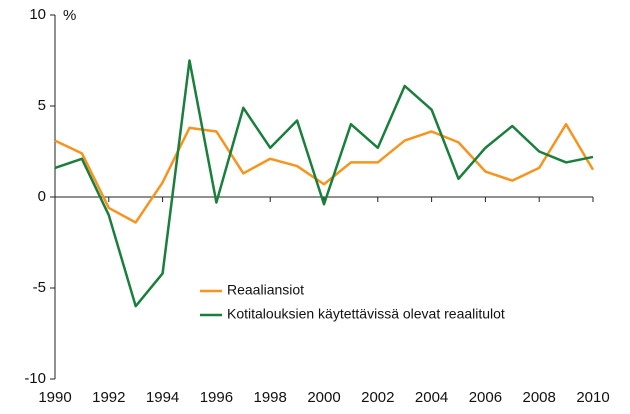 This screenshot has width=630, height=414. Describe the element at coordinates (162, 397) in the screenshot. I see `x-tick-label: 1994` at that location.